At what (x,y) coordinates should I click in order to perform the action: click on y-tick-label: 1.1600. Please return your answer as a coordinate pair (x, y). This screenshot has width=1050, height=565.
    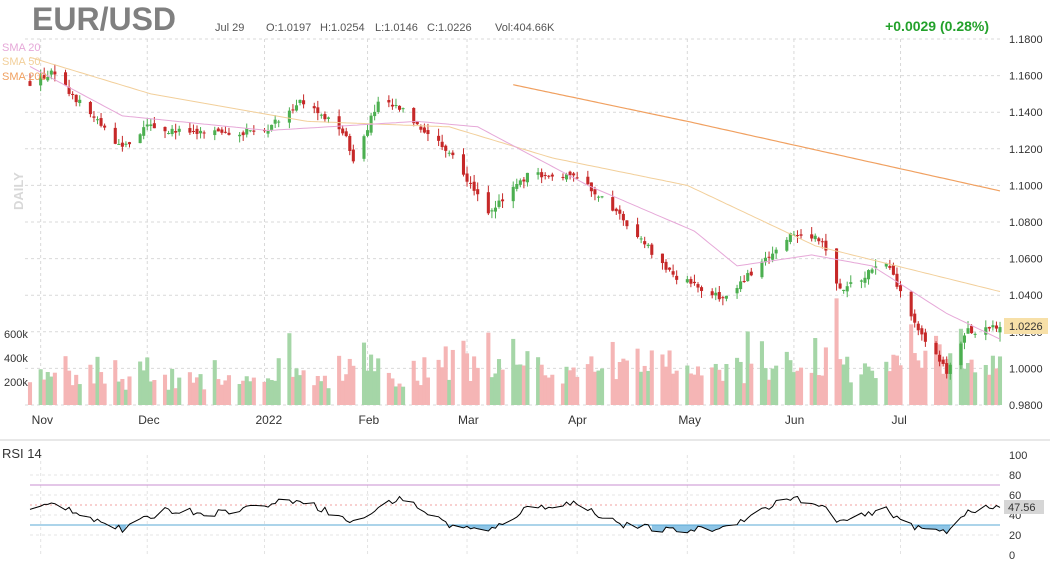
    Looking at the image, I should click on (1026, 77).